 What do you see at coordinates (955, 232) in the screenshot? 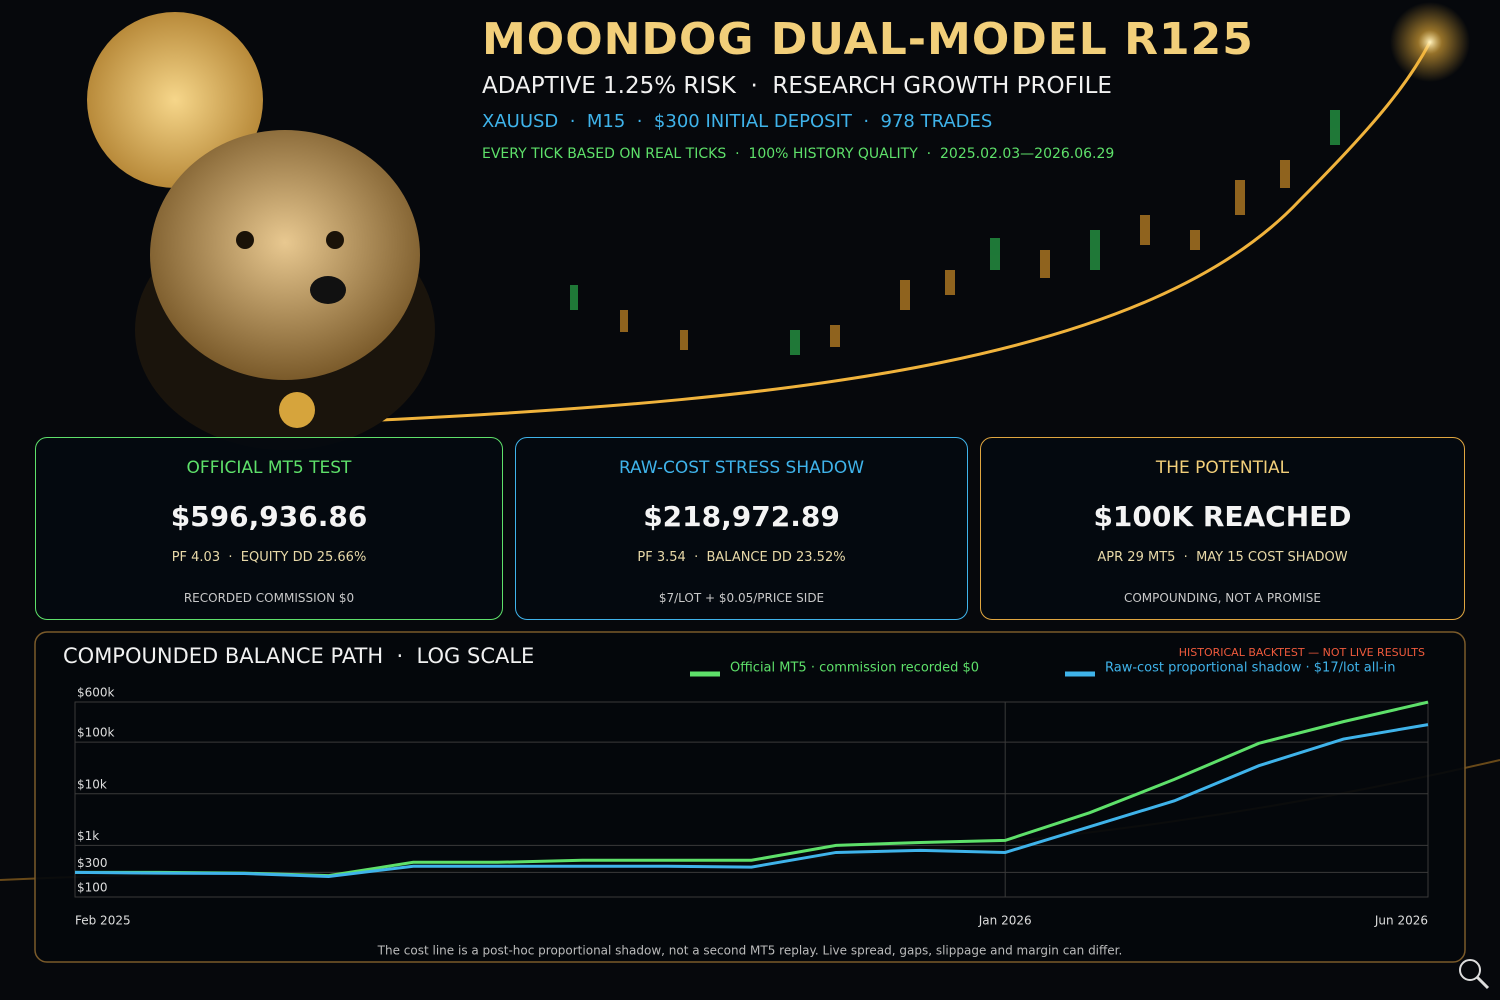
I see `decor-candles` at bounding box center [955, 232].